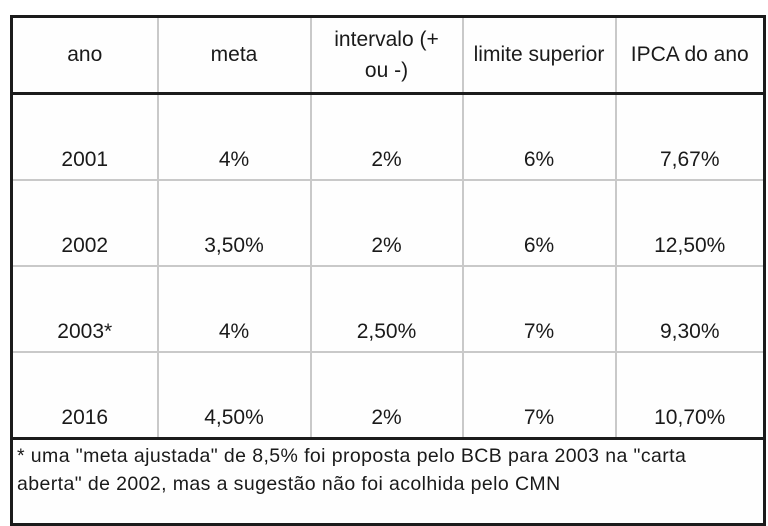 The image size is (768, 526). I want to click on cell-ano: 2002, so click(84, 223).